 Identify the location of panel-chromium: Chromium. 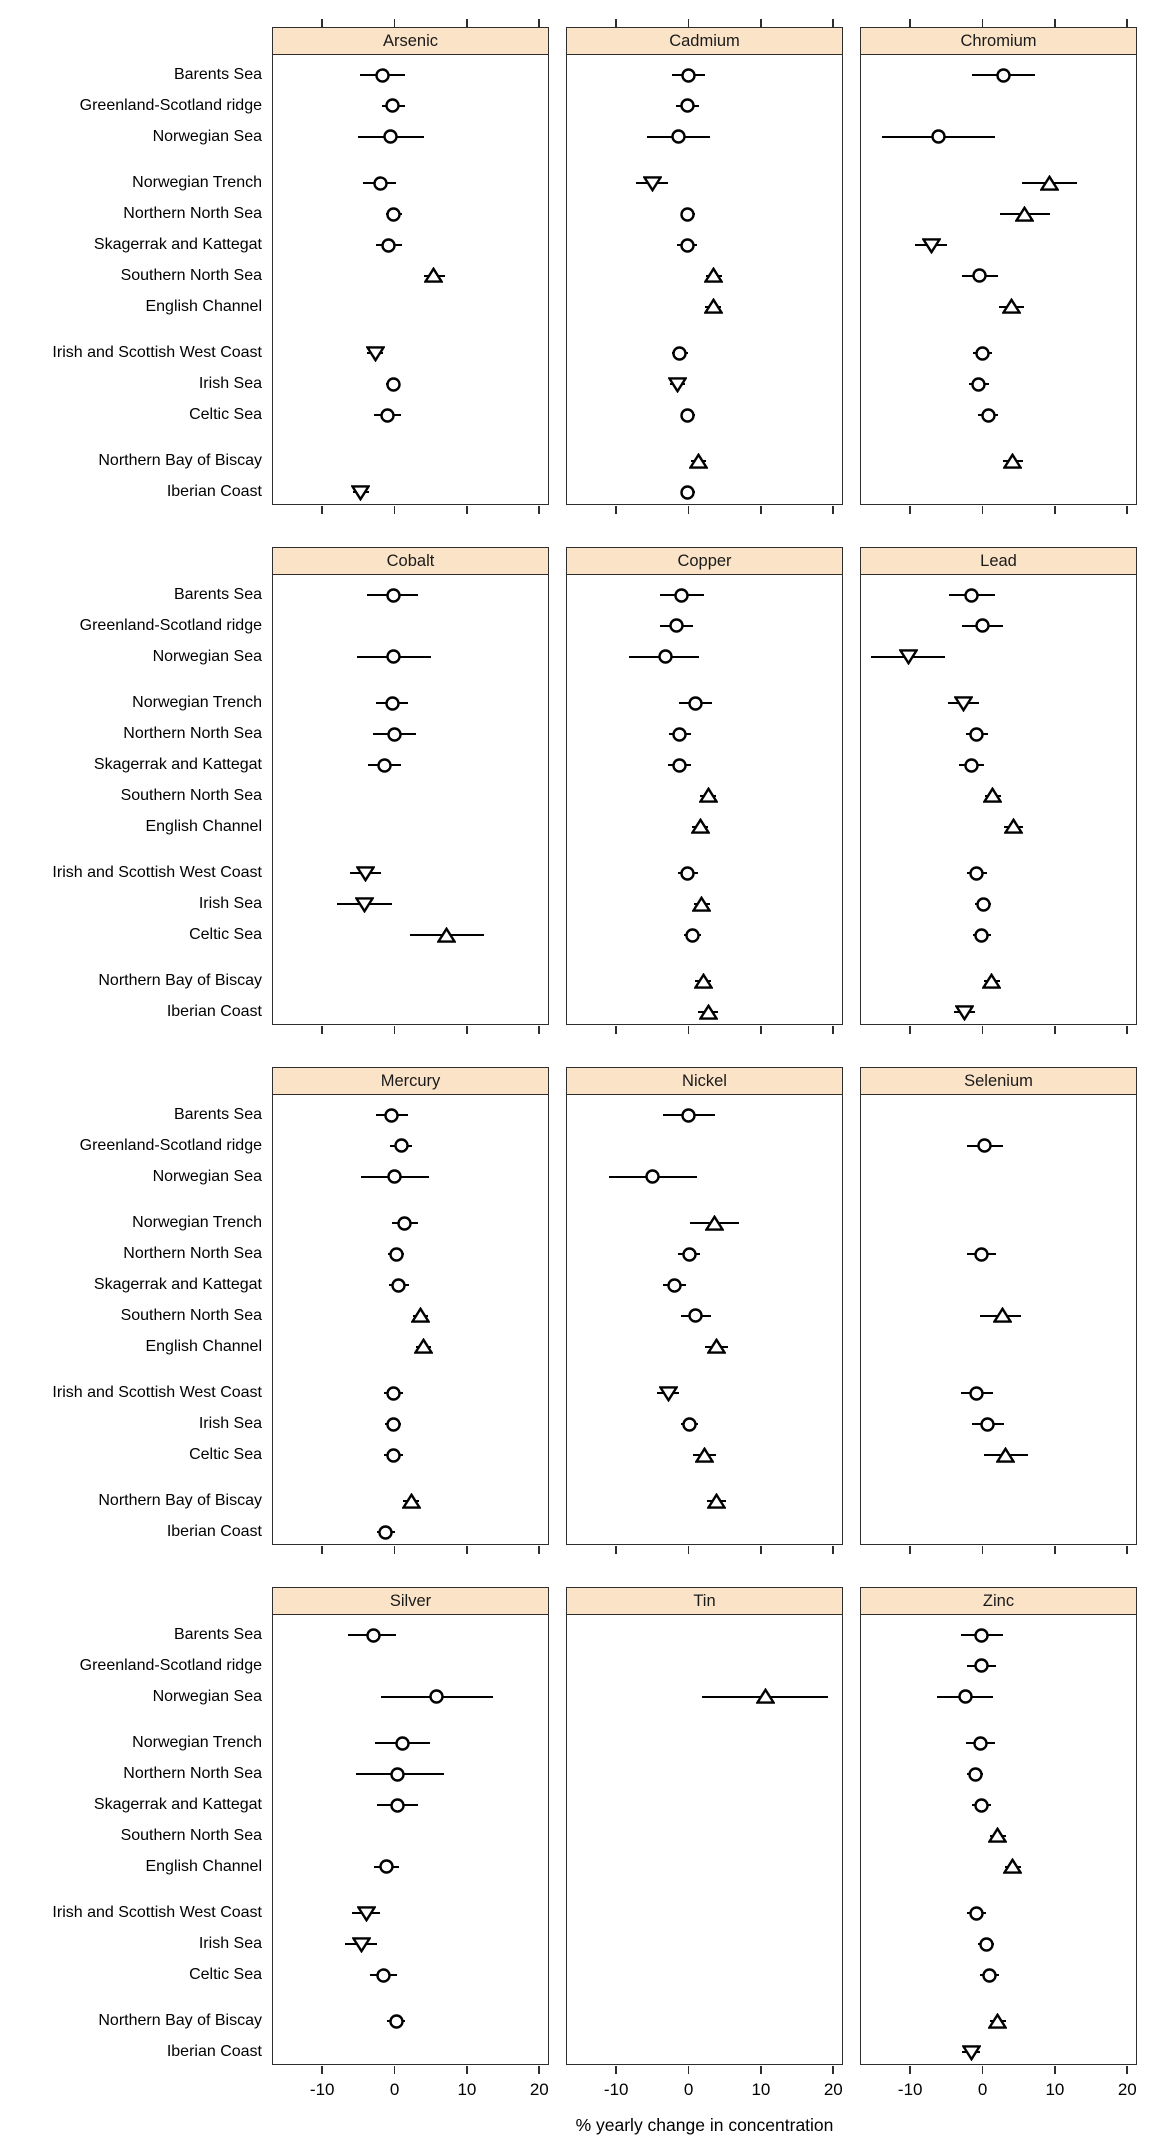
(998, 266).